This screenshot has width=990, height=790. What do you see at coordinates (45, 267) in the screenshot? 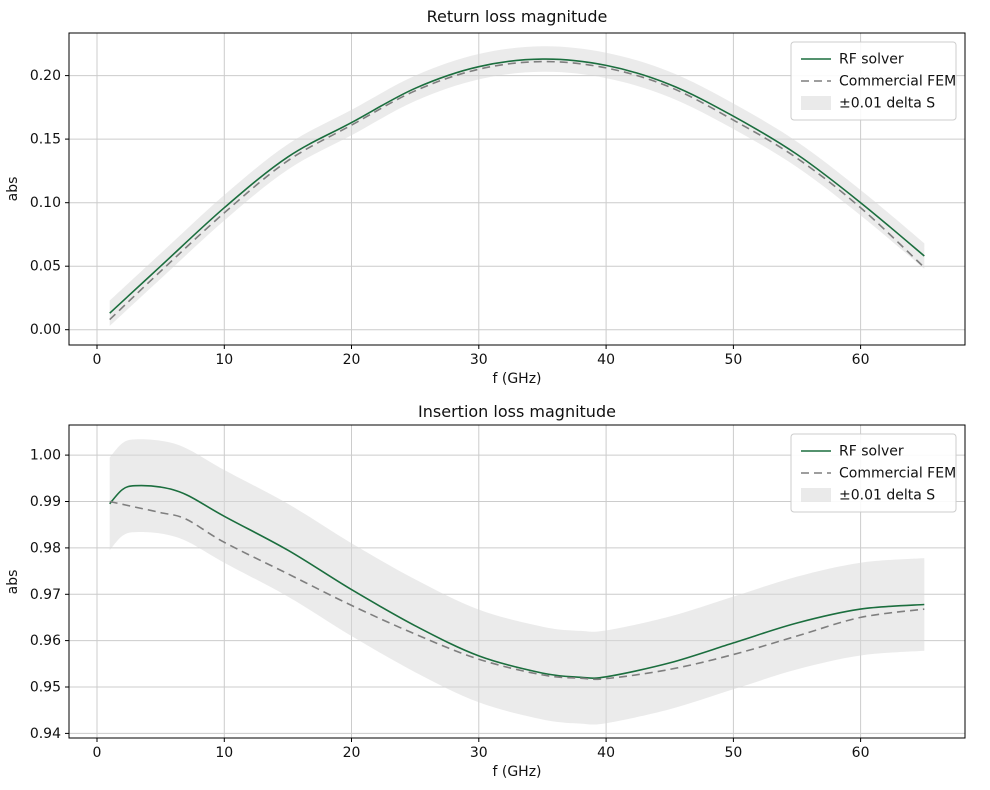
I see `y-tick-label: 0.05` at bounding box center [45, 267].